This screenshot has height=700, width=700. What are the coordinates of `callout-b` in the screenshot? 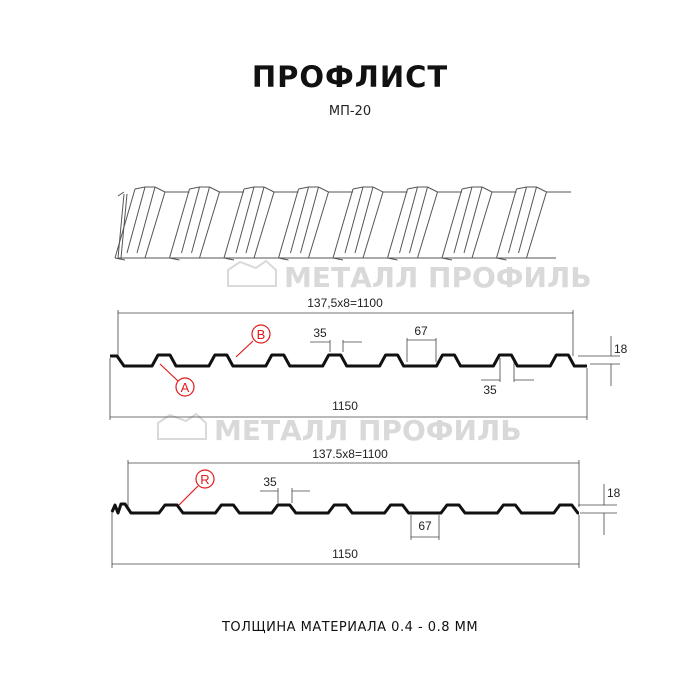 It's located at (261, 334).